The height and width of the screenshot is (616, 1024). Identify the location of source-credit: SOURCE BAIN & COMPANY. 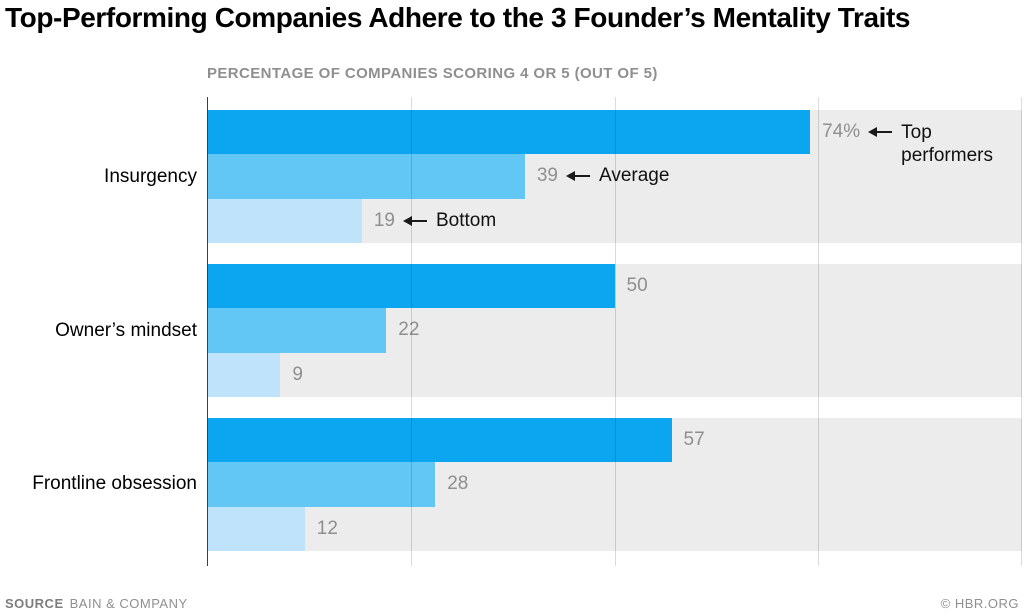
(96, 603).